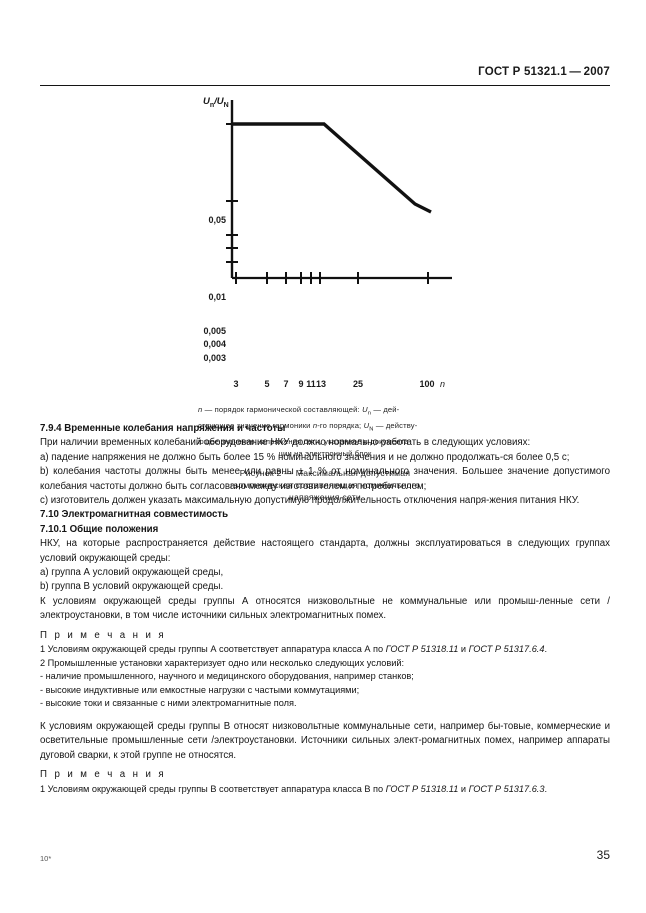  I want to click on note-1-1-ref-1: ГОСТ Р 51318.11, so click(422, 649).